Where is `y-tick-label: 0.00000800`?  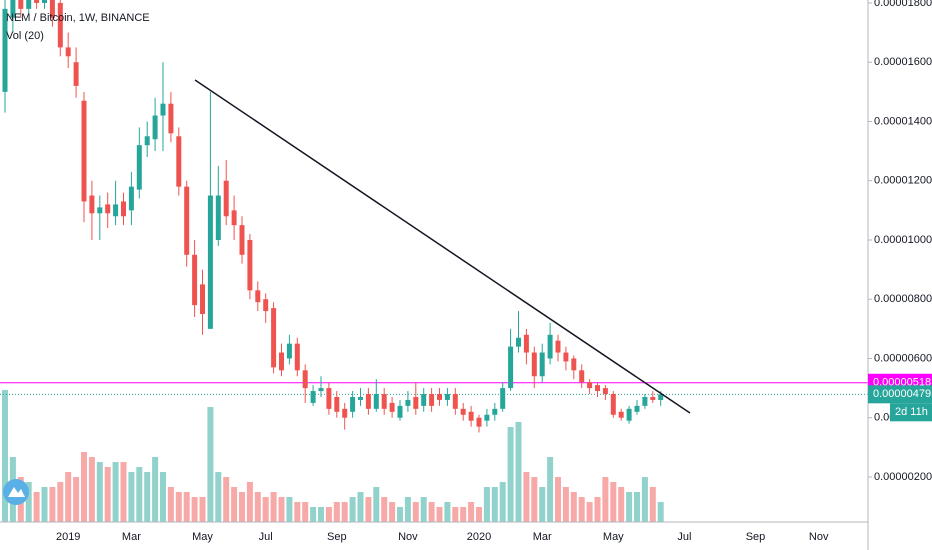 y-tick-label: 0.00000800 is located at coordinates (903, 299).